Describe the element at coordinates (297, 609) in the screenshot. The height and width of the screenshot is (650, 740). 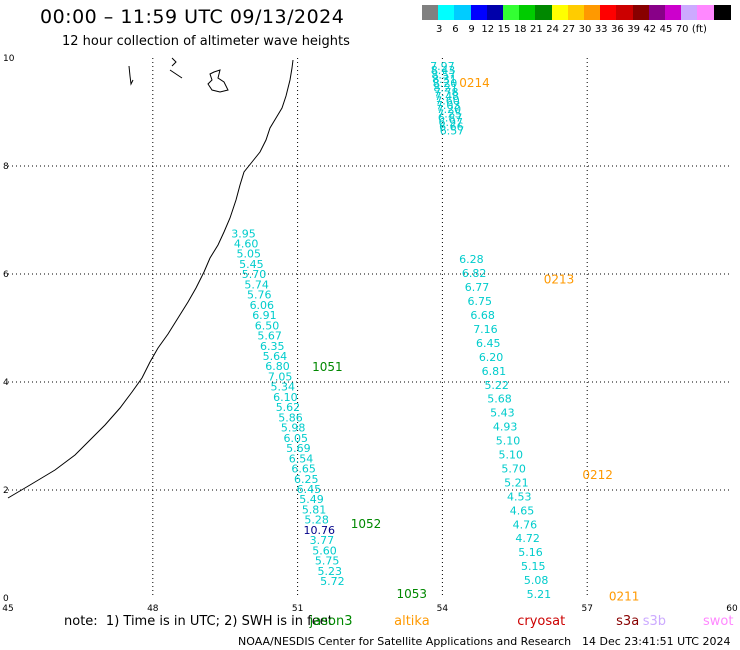
I see `lon-tick-label: 51` at that location.